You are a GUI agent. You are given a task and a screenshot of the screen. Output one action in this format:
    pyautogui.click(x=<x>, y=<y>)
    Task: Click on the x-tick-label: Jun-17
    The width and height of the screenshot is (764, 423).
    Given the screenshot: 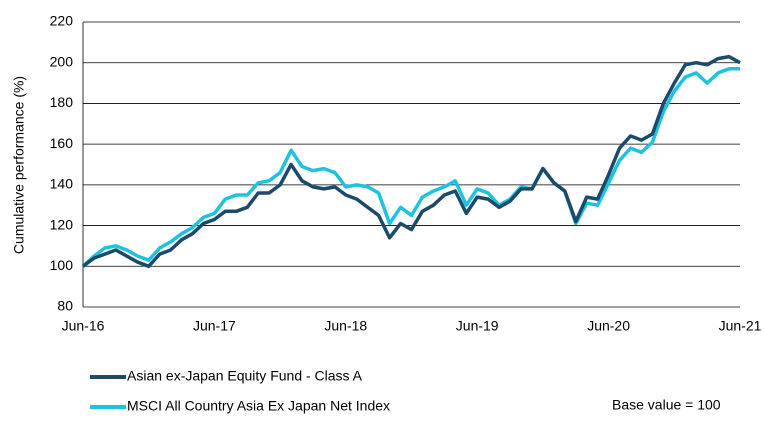 What is the action you would take?
    pyautogui.click(x=214, y=326)
    